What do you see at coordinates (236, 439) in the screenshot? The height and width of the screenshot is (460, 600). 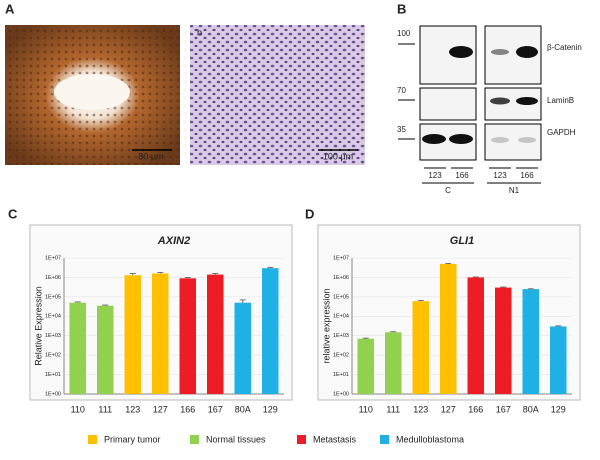 I see `legend-label: Normal tissues` at bounding box center [236, 439].